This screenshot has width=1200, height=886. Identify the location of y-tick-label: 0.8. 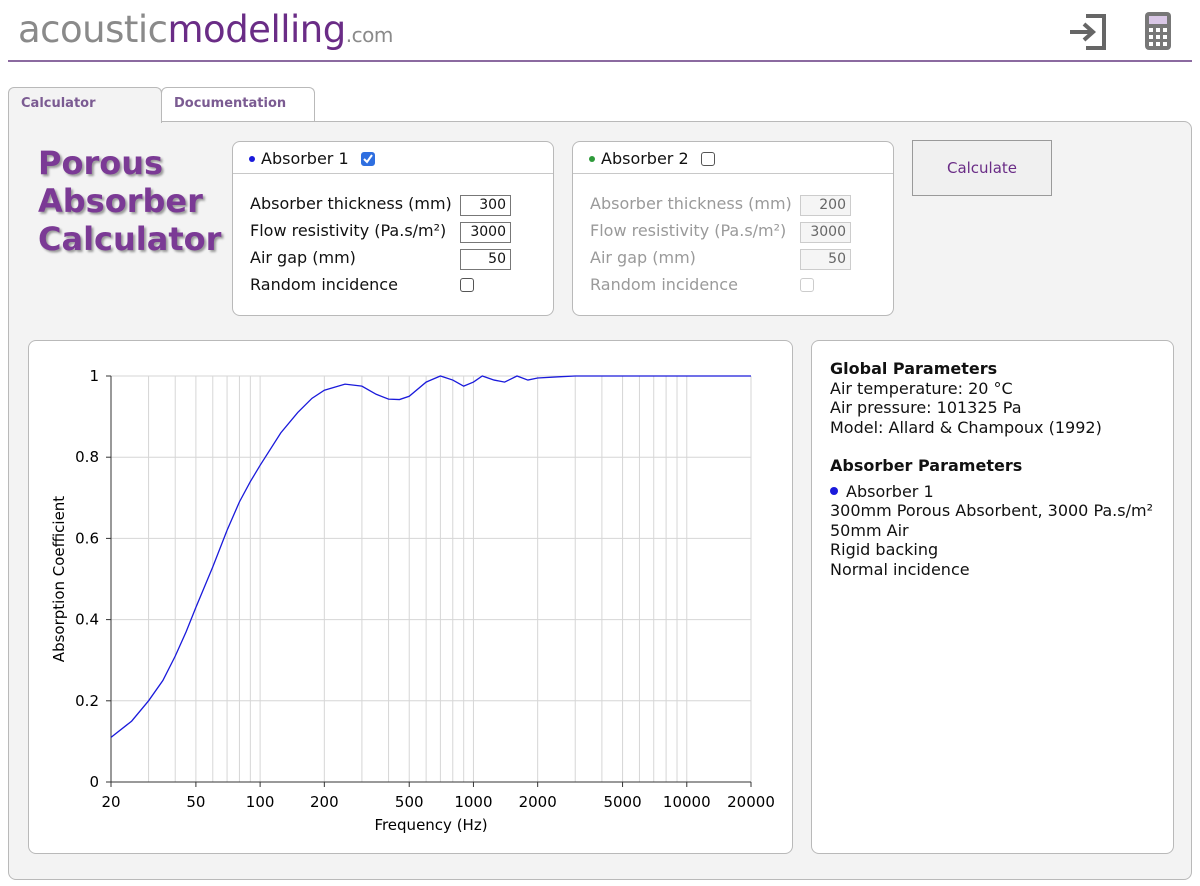
(87, 457).